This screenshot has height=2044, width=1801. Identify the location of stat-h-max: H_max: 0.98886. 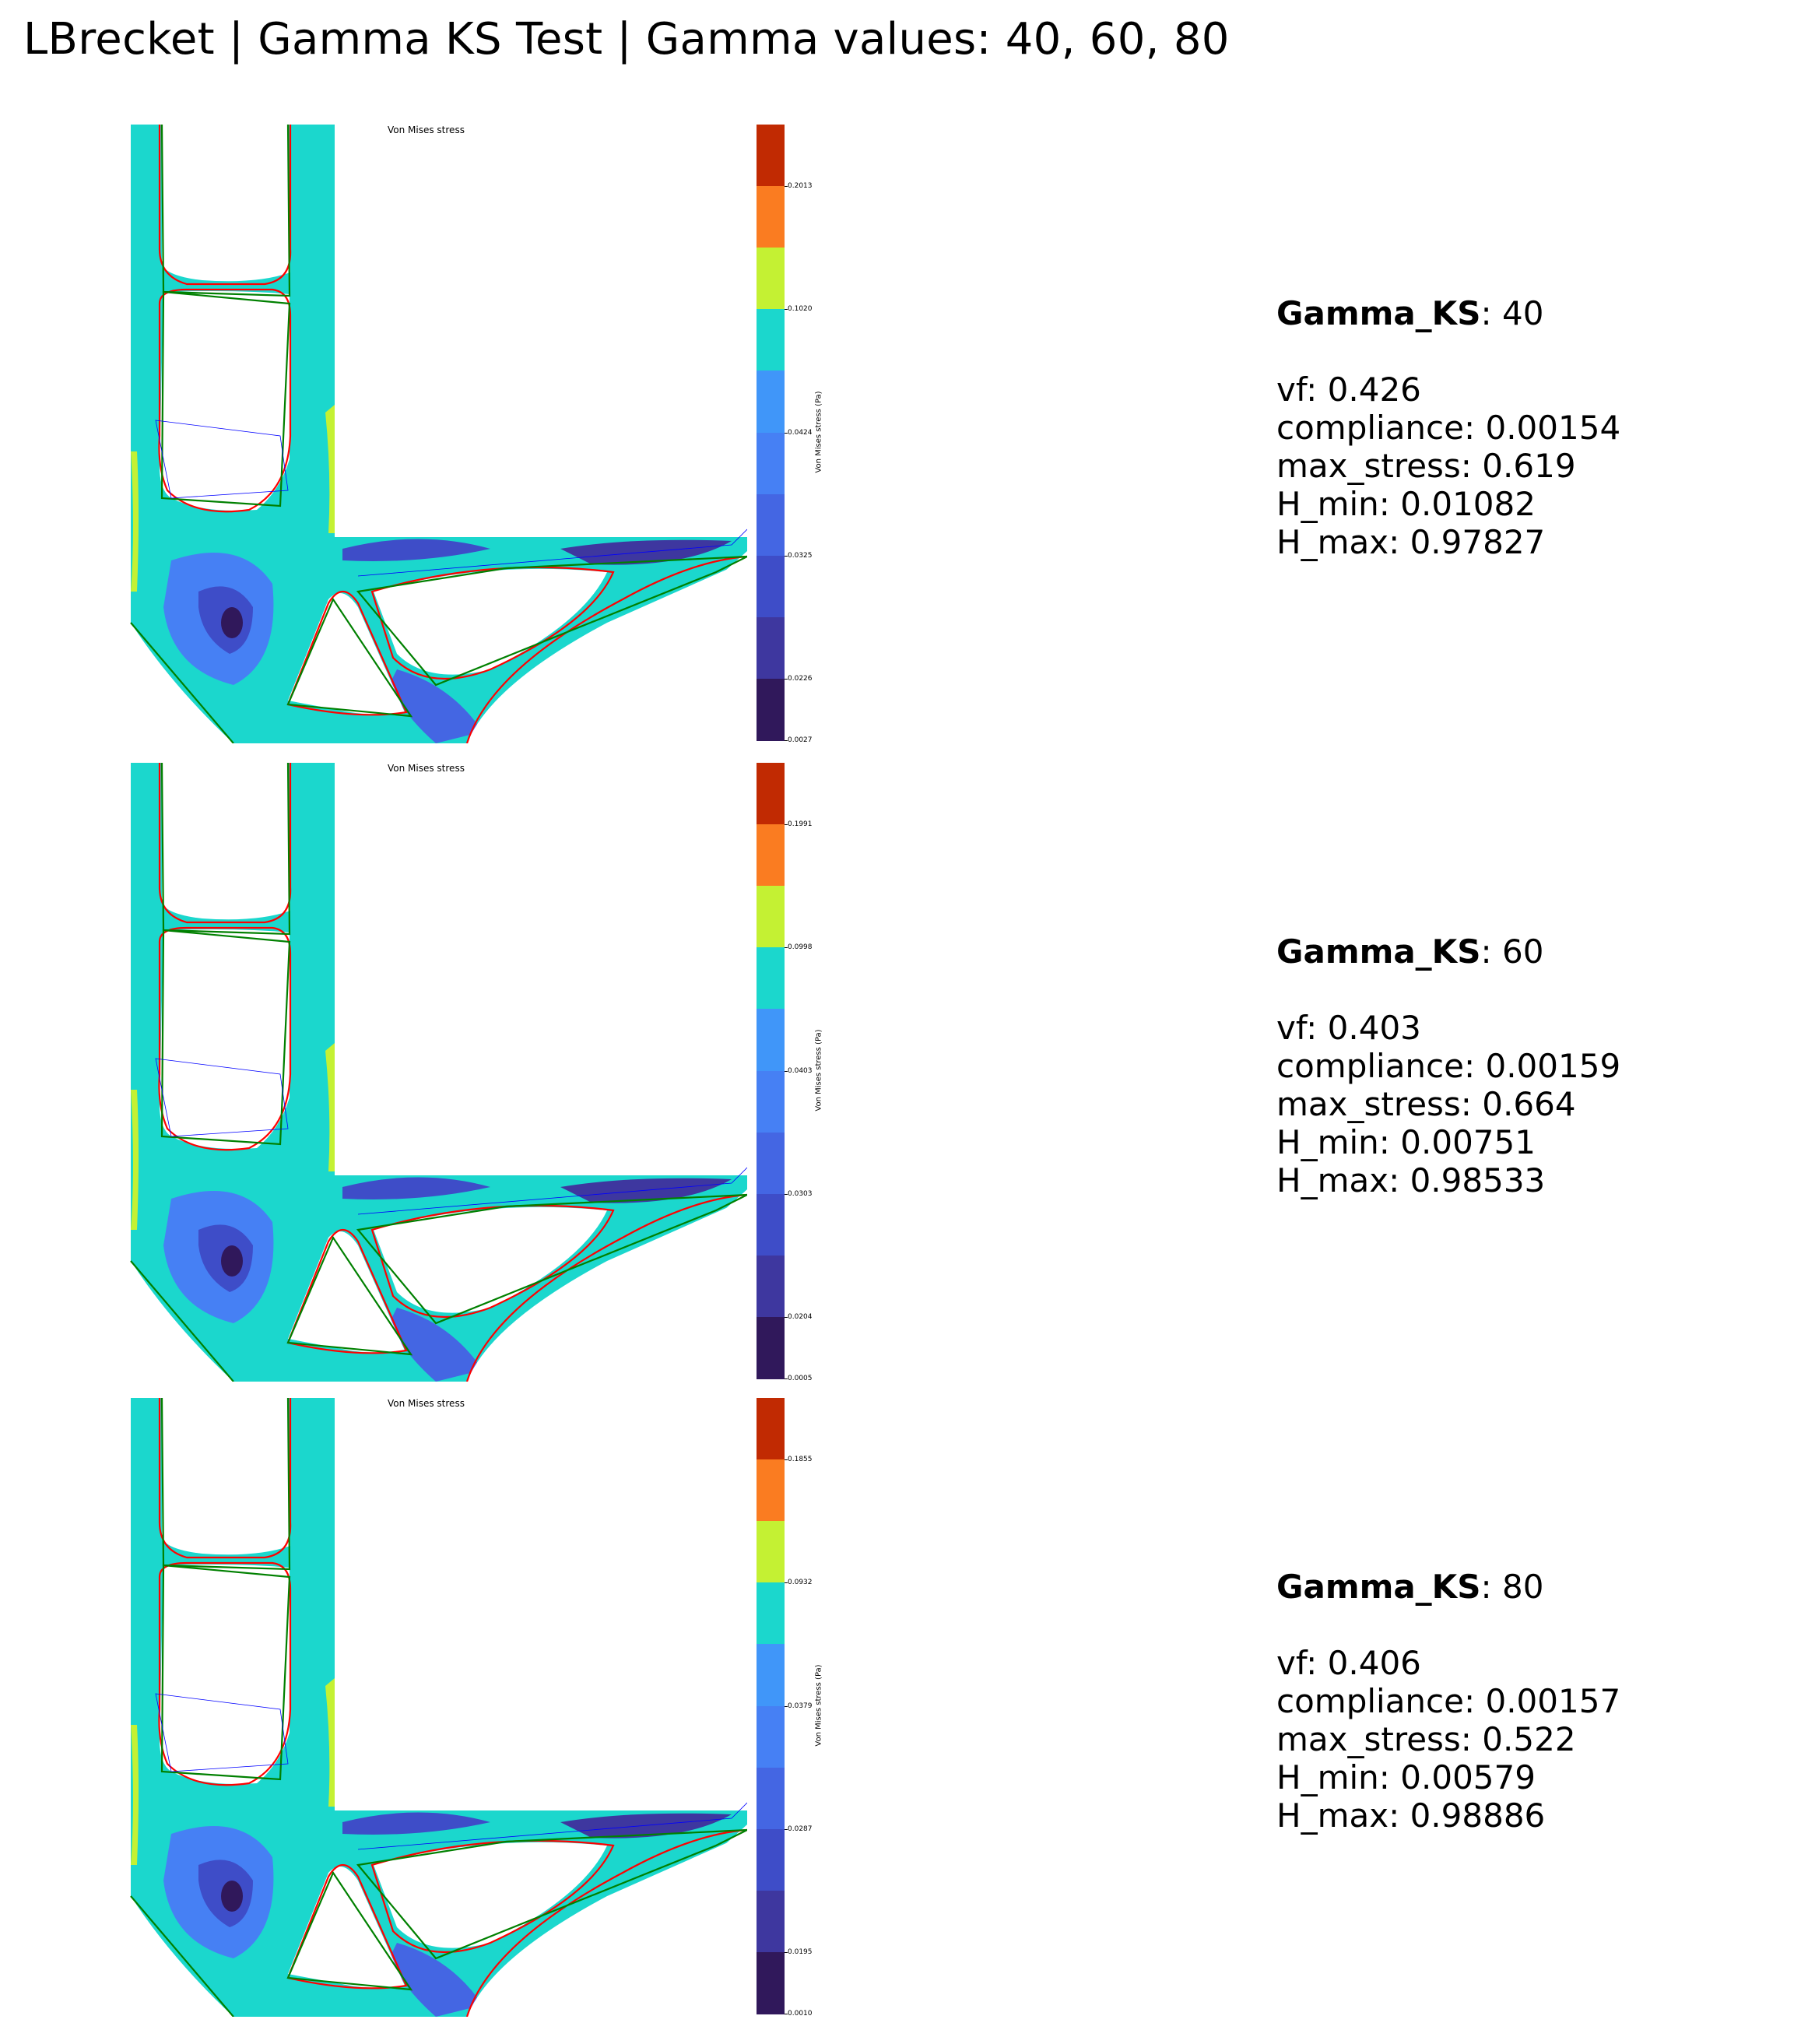
(1411, 1815).